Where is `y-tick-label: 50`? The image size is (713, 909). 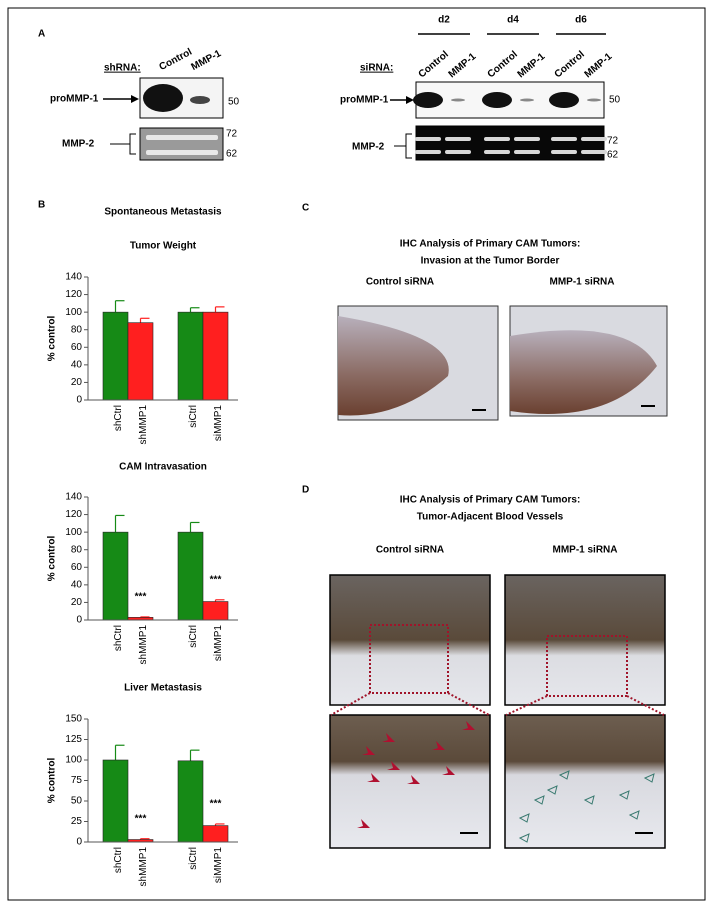
y-tick-label: 50 is located at coordinates (77, 801).